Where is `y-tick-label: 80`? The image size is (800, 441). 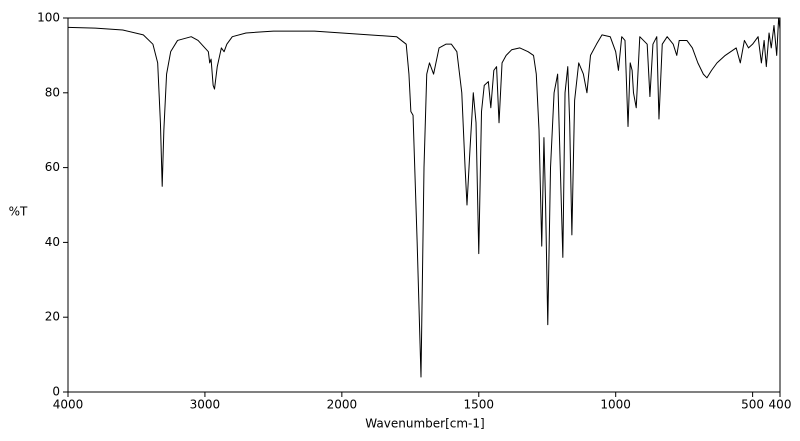
y-tick-label: 80 is located at coordinates (52, 92).